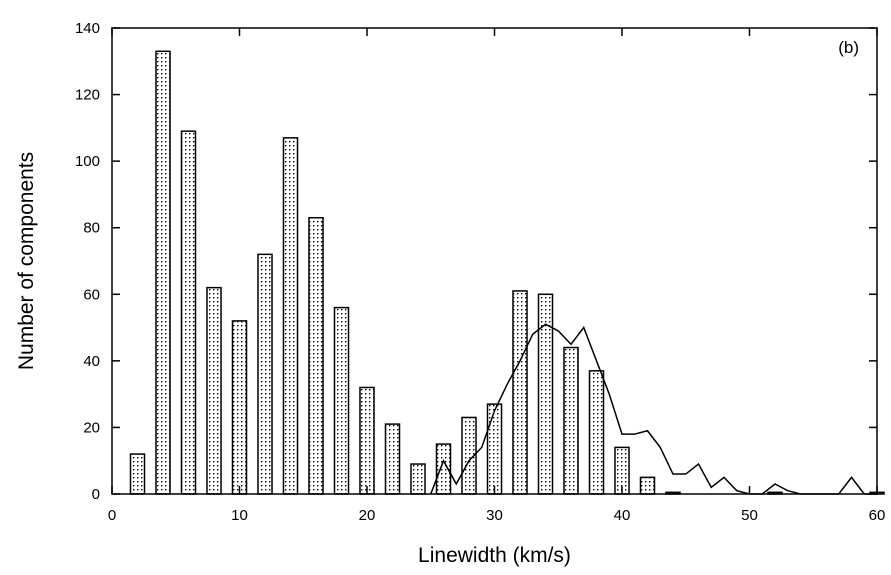  What do you see at coordinates (87, 95) in the screenshot?
I see `y-tick-label: 120` at bounding box center [87, 95].